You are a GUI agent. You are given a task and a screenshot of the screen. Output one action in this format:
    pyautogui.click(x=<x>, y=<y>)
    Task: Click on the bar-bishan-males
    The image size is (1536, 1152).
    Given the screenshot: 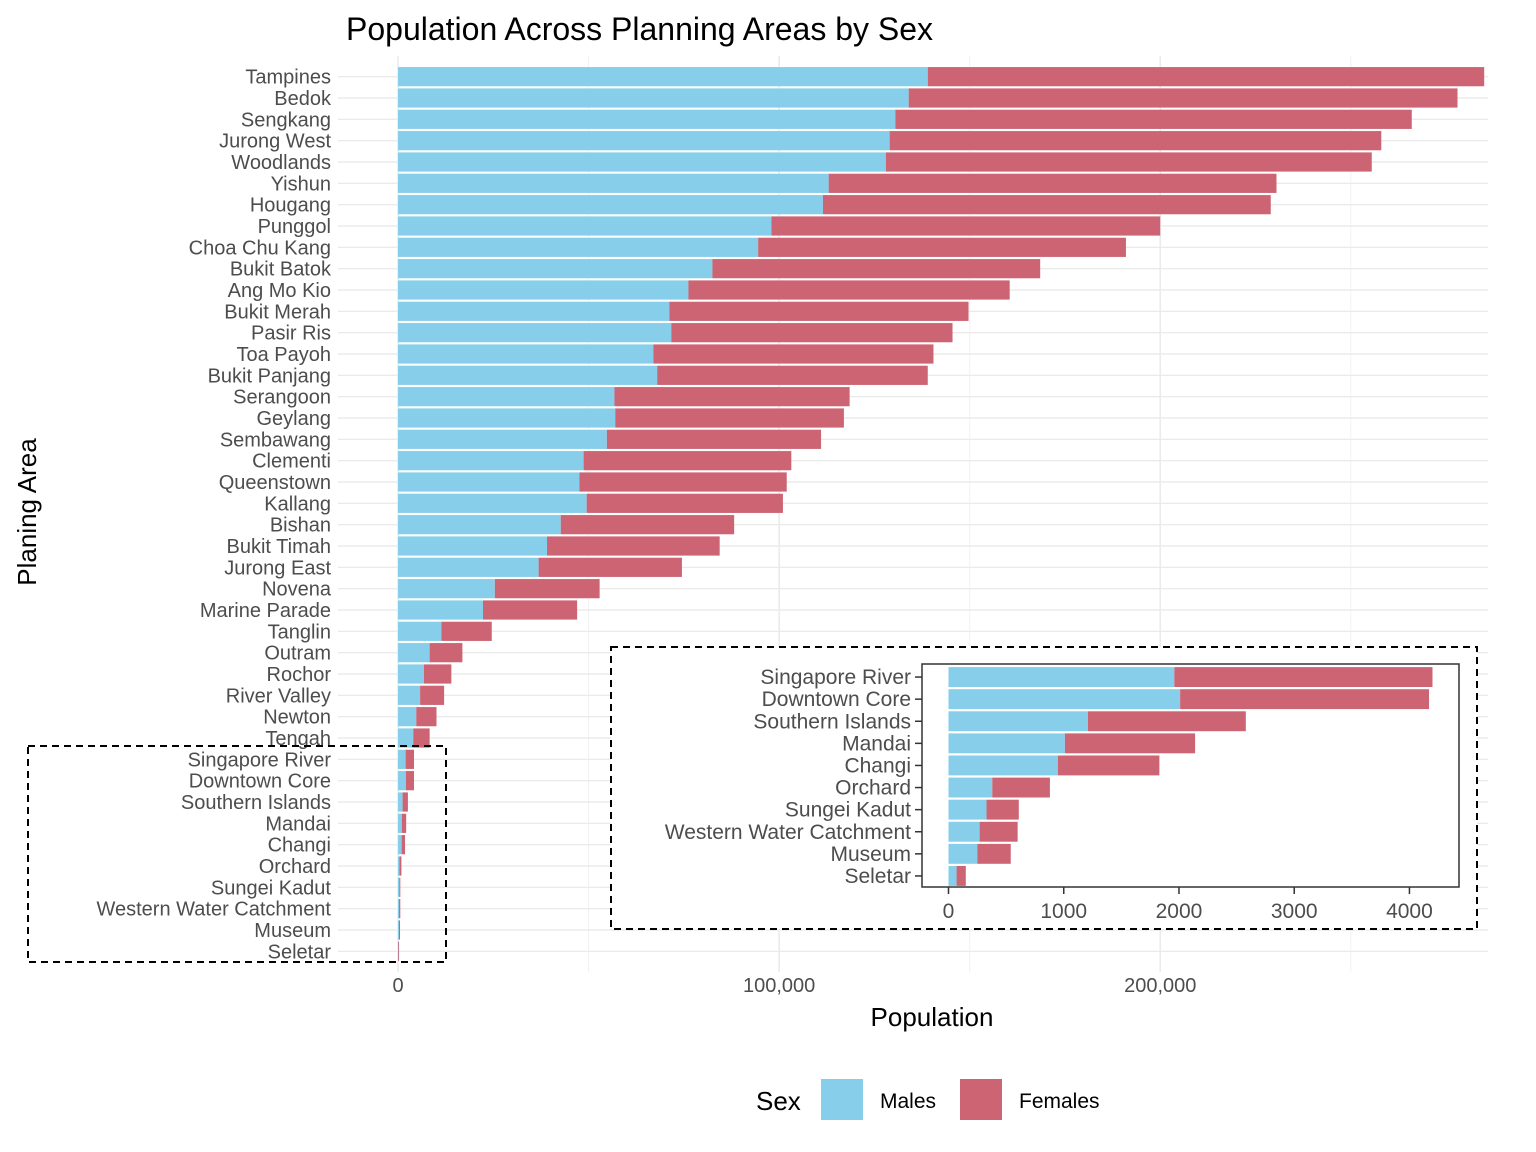 What is the action you would take?
    pyautogui.click(x=479, y=525)
    